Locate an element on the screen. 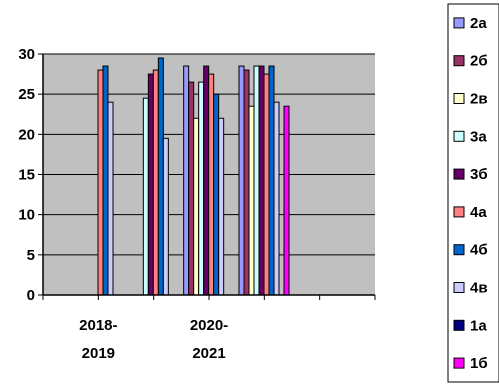 The image size is (499, 385). bar-4в-2019-2020 is located at coordinates (165, 216).